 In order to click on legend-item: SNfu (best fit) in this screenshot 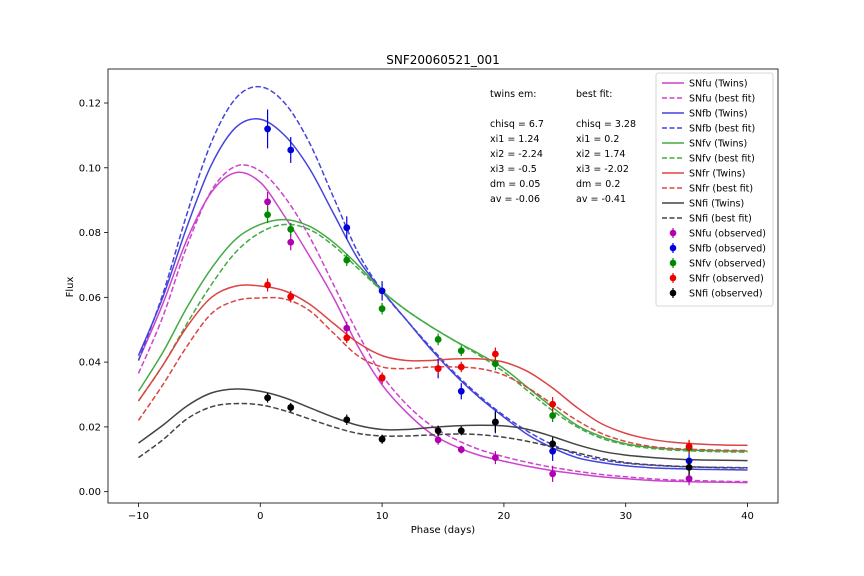, I will do `click(708, 99)`.